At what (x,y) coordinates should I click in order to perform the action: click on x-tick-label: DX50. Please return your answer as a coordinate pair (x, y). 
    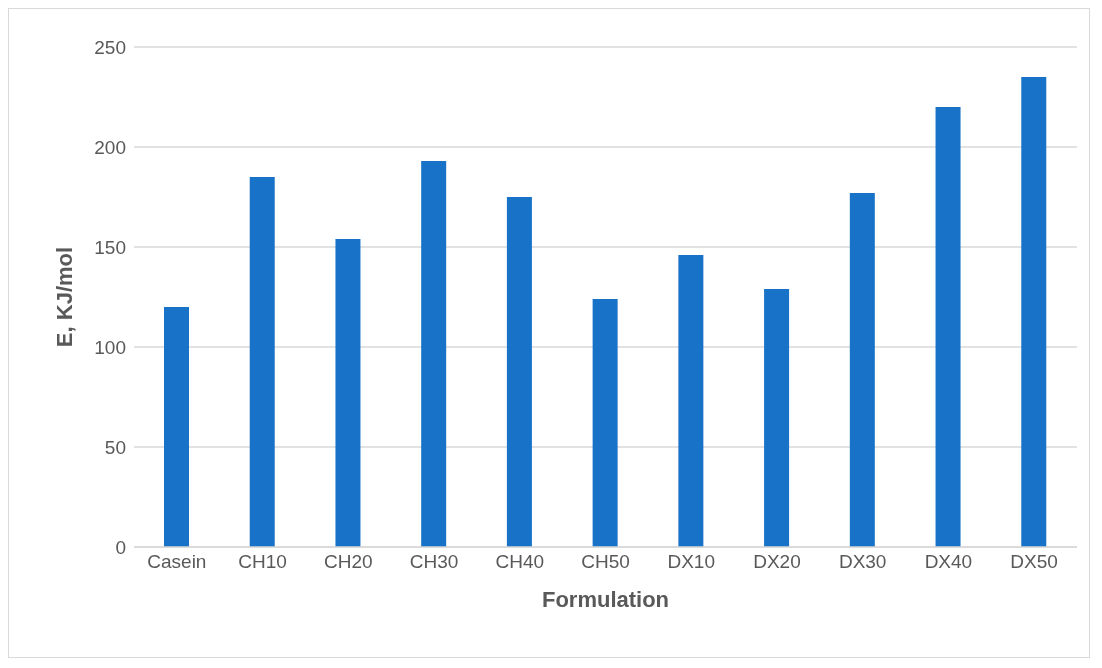
    Looking at the image, I should click on (1034, 562).